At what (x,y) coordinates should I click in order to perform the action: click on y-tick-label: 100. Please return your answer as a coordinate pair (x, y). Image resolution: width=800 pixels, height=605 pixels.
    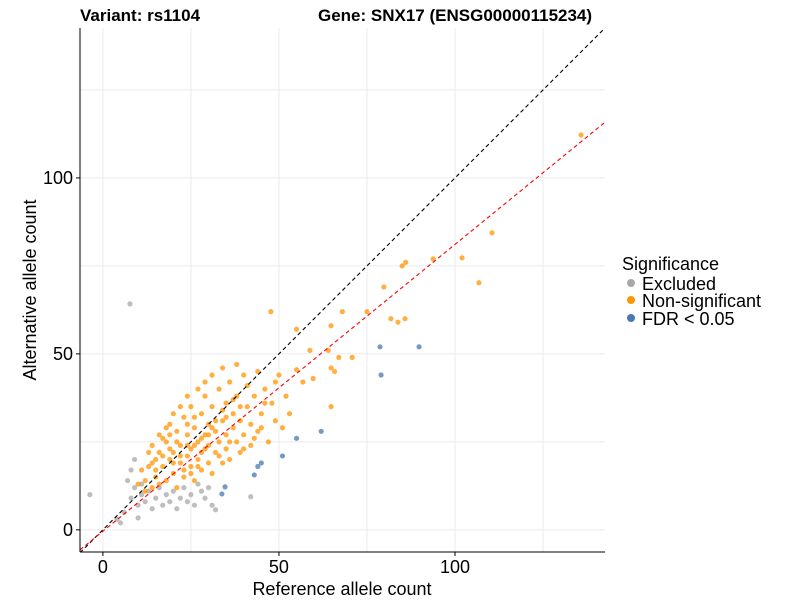
    Looking at the image, I should click on (58, 178).